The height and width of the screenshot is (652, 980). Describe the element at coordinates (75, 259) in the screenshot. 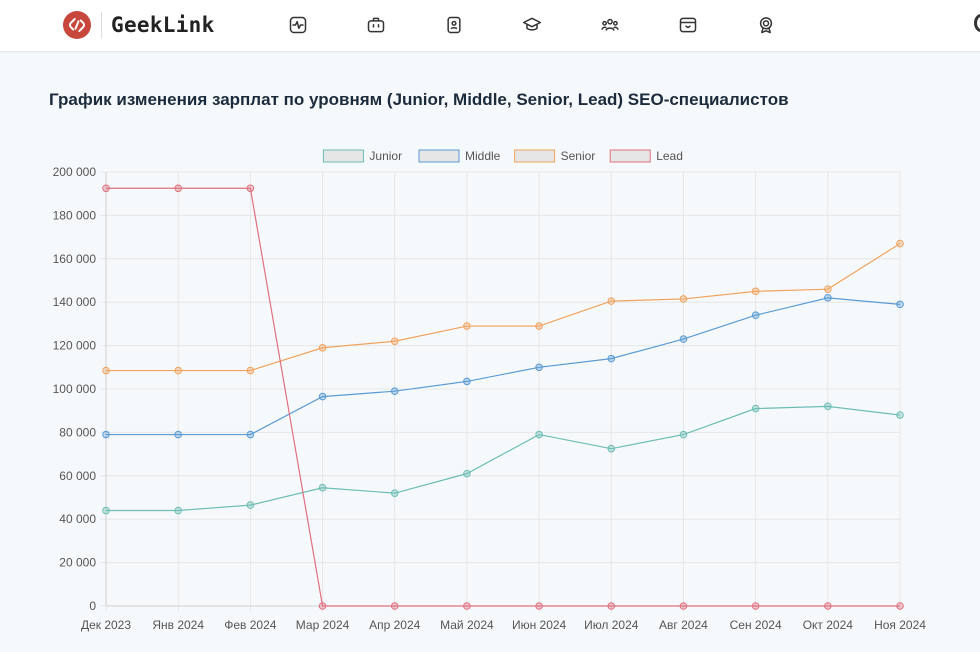

I see `y-tick-label: 160 000` at that location.